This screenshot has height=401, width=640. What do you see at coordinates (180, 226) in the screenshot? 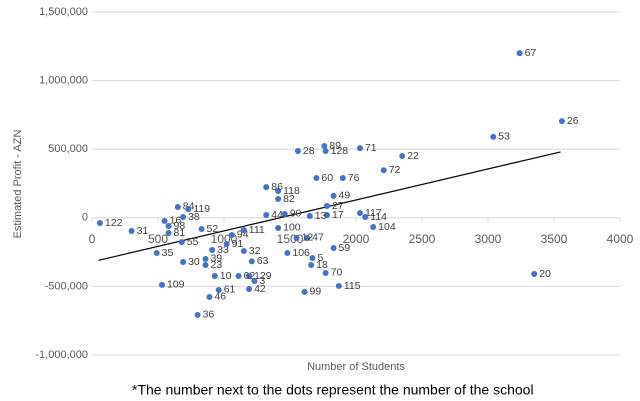
I see `point-label: 98` at bounding box center [180, 226].